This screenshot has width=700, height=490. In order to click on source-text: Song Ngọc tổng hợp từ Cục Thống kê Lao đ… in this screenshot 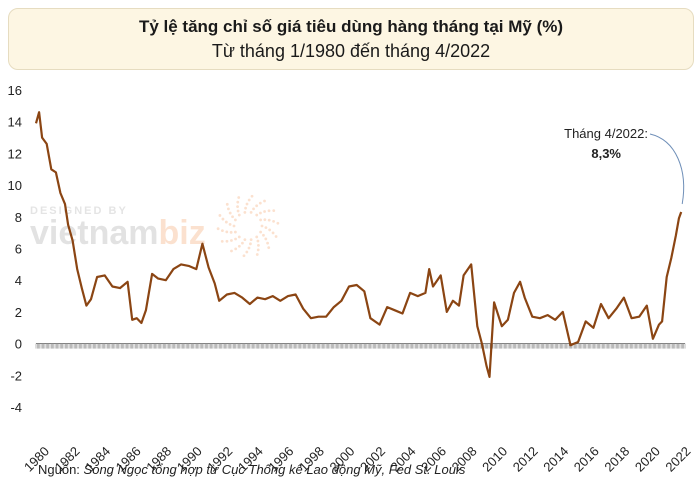, I will do `click(274, 469)`.